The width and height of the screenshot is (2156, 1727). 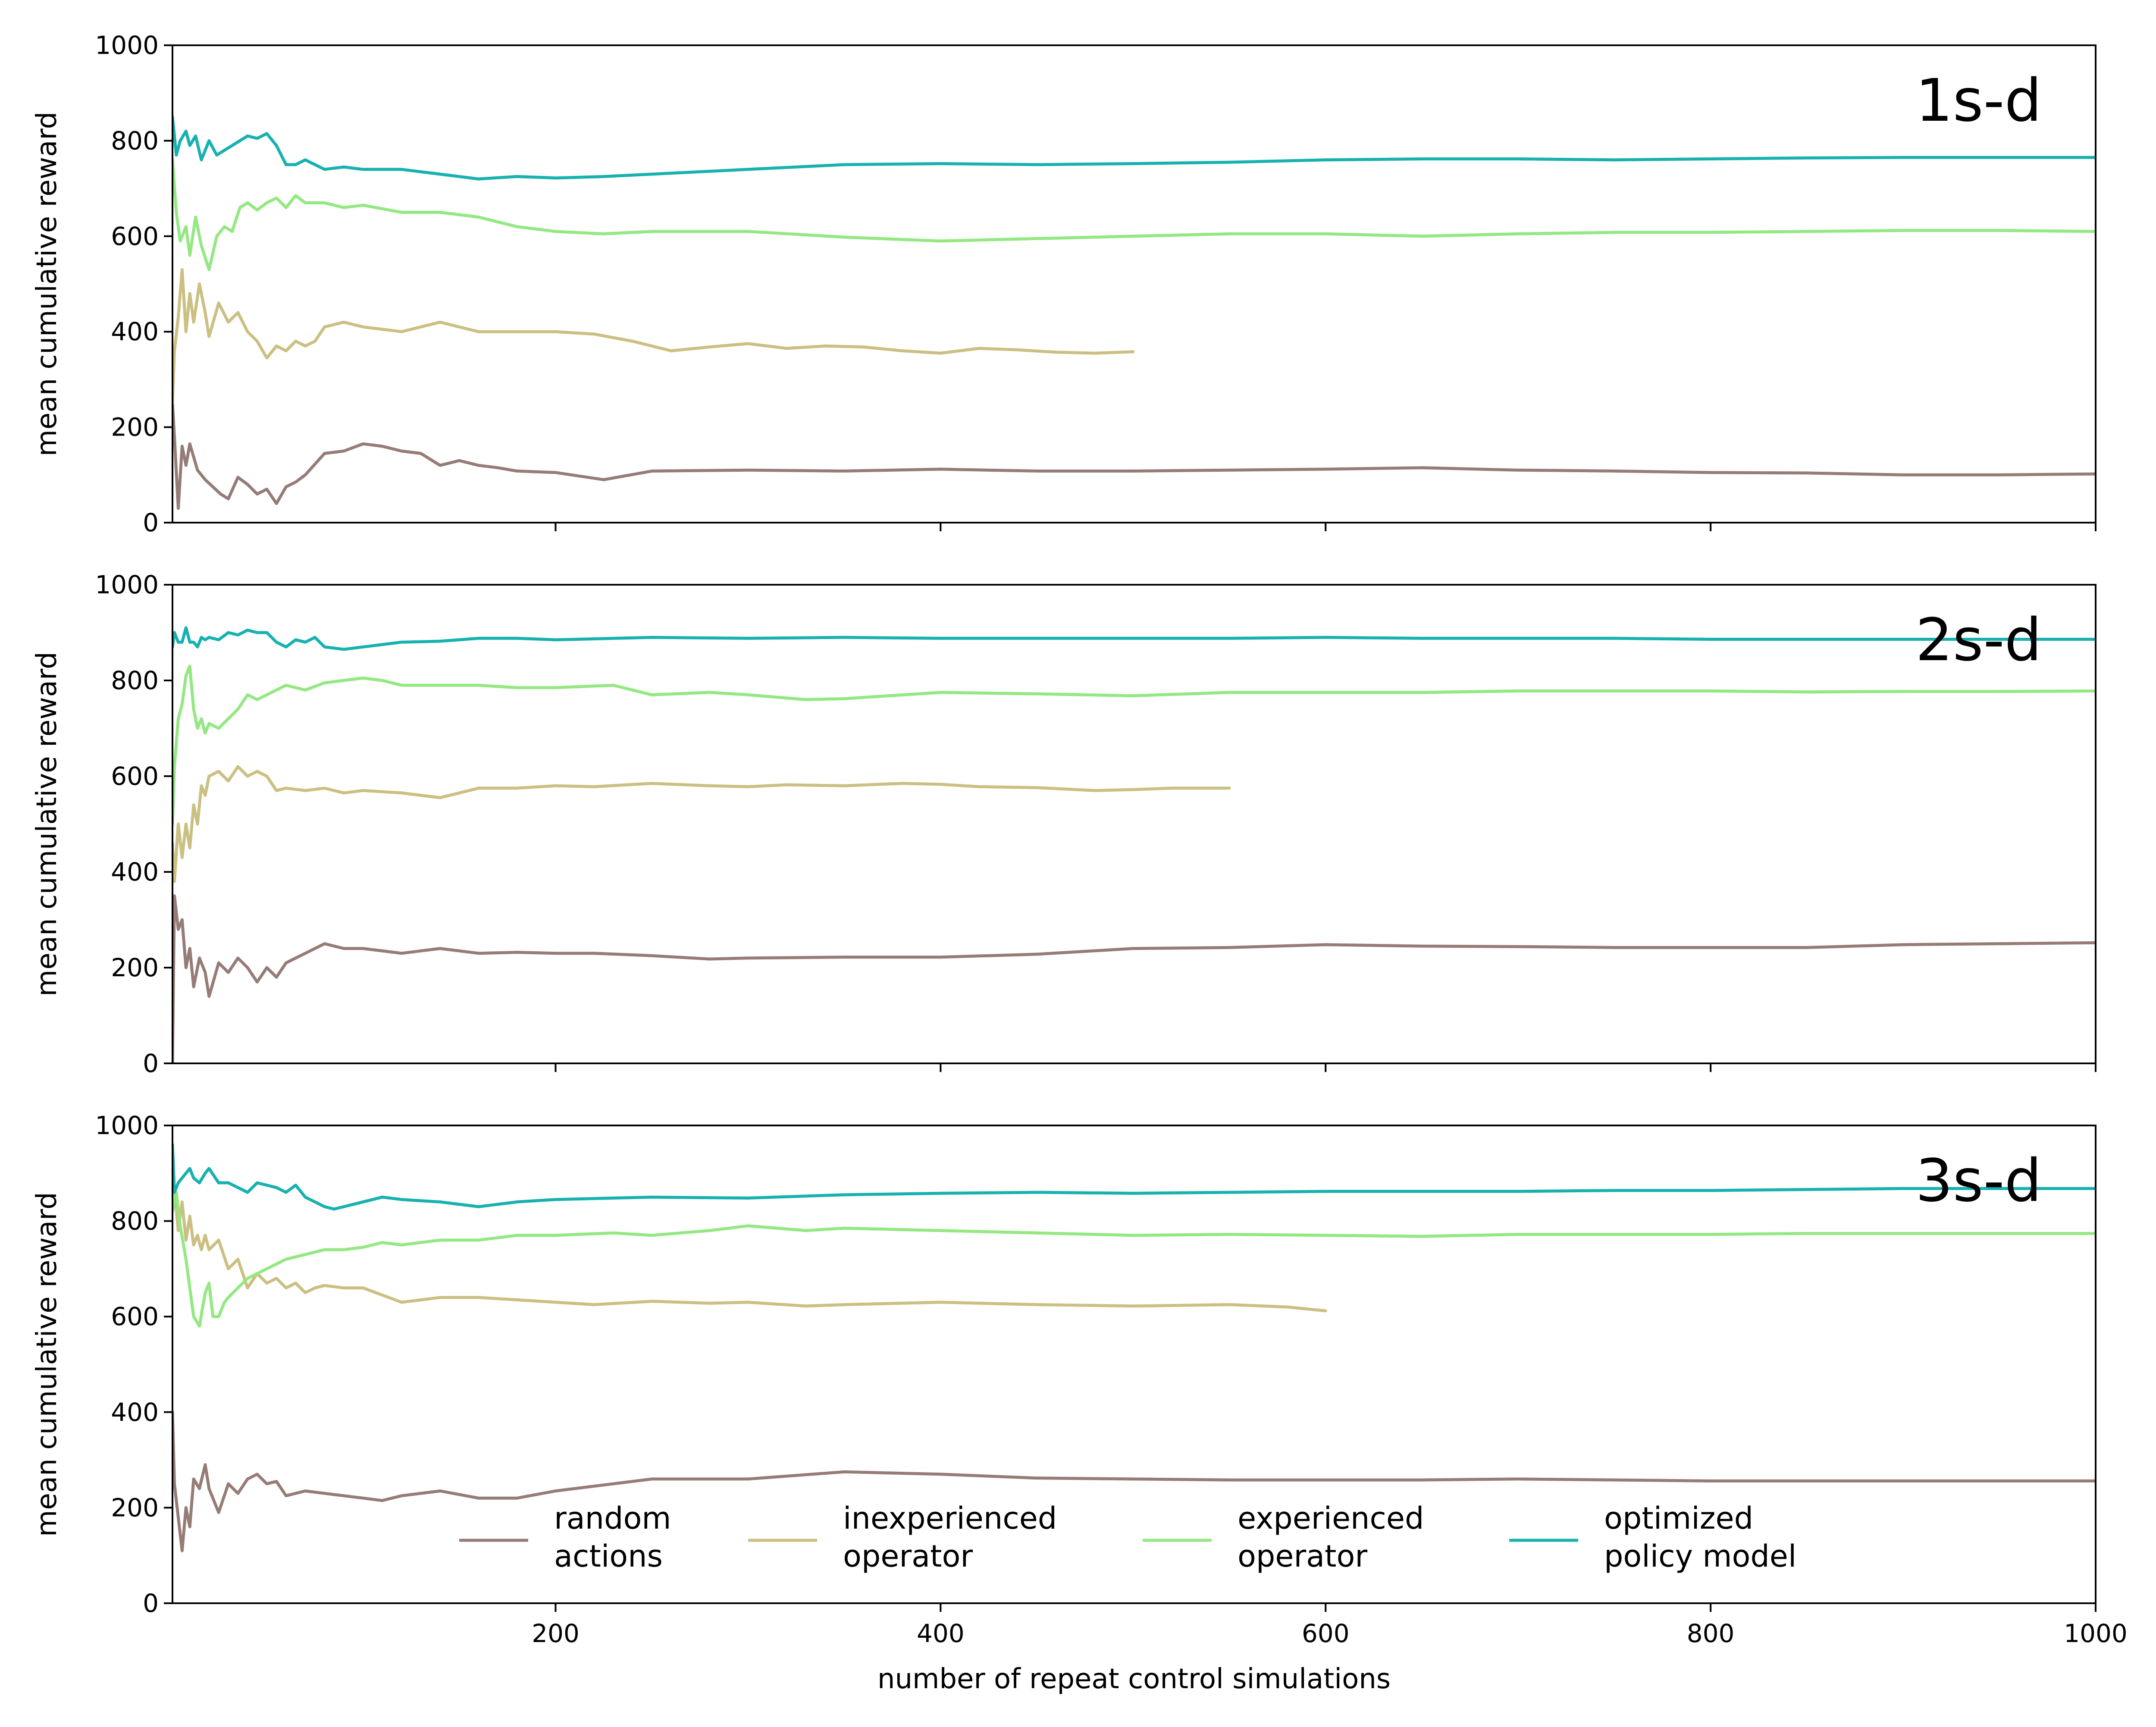 What do you see at coordinates (1134, 1679) in the screenshot?
I see `x-axis-label: number of repeat control simulations` at bounding box center [1134, 1679].